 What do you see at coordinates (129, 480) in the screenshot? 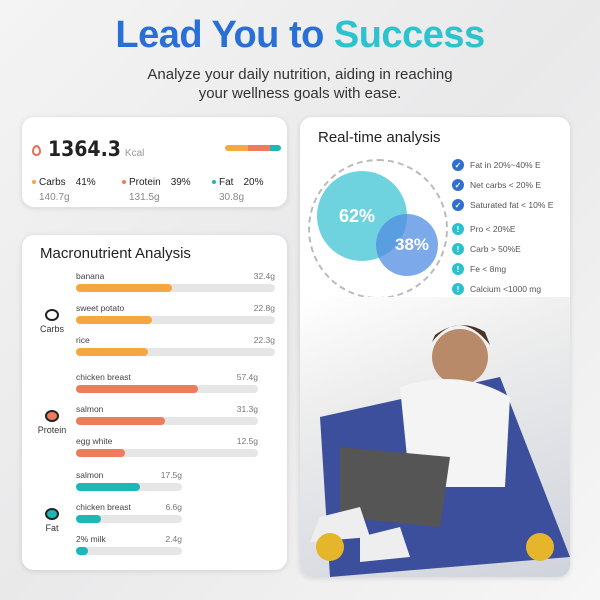
I see `food-row: salmon 17.5g` at bounding box center [129, 480].